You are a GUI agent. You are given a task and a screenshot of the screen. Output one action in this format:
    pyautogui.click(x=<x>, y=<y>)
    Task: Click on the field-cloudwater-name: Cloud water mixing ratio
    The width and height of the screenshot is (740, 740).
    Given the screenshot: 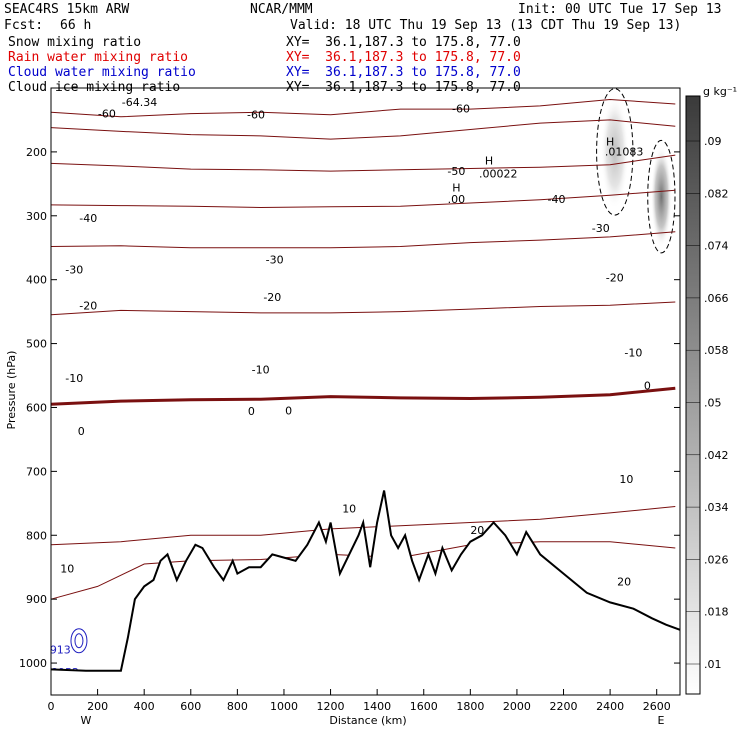 What is the action you would take?
    pyautogui.click(x=102, y=72)
    